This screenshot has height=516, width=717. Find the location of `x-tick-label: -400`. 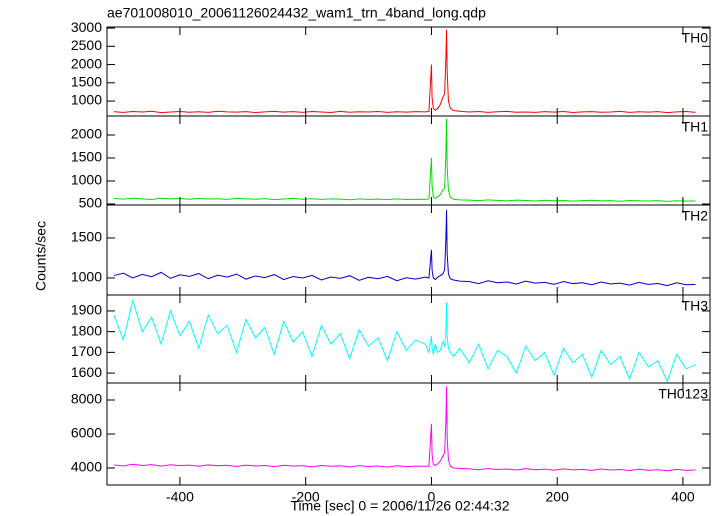

x-tick-label: -400 is located at coordinates (180, 497).